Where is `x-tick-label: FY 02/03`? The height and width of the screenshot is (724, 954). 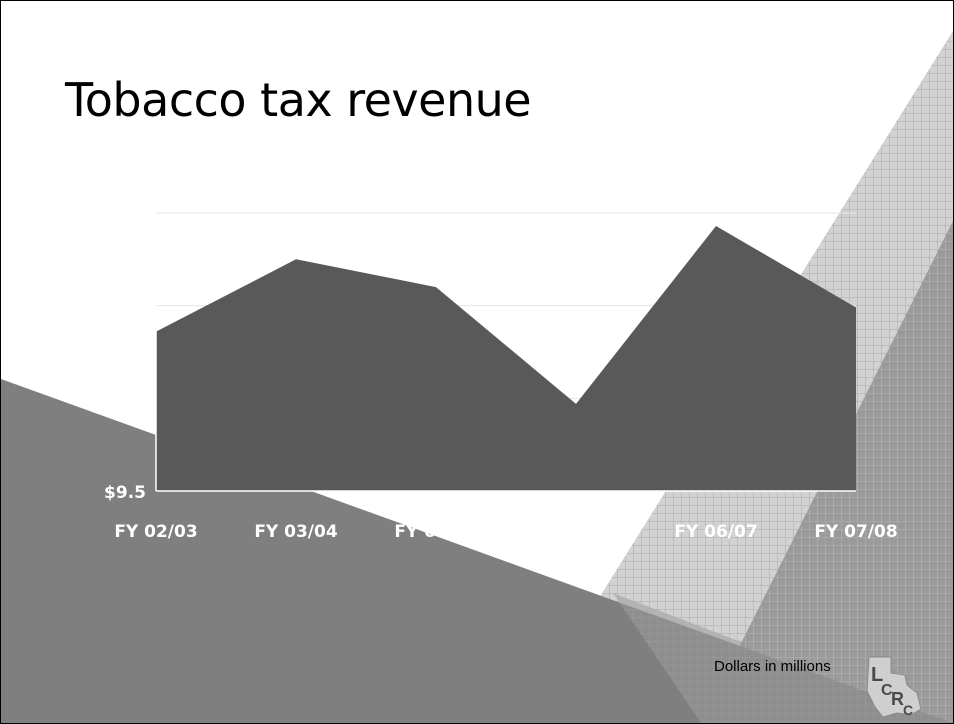 x-tick-label: FY 02/03 is located at coordinates (155, 532).